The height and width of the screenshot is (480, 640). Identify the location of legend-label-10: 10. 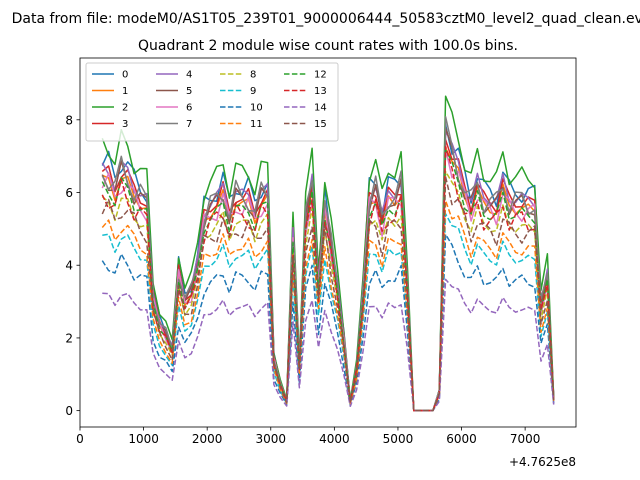
(256, 108).